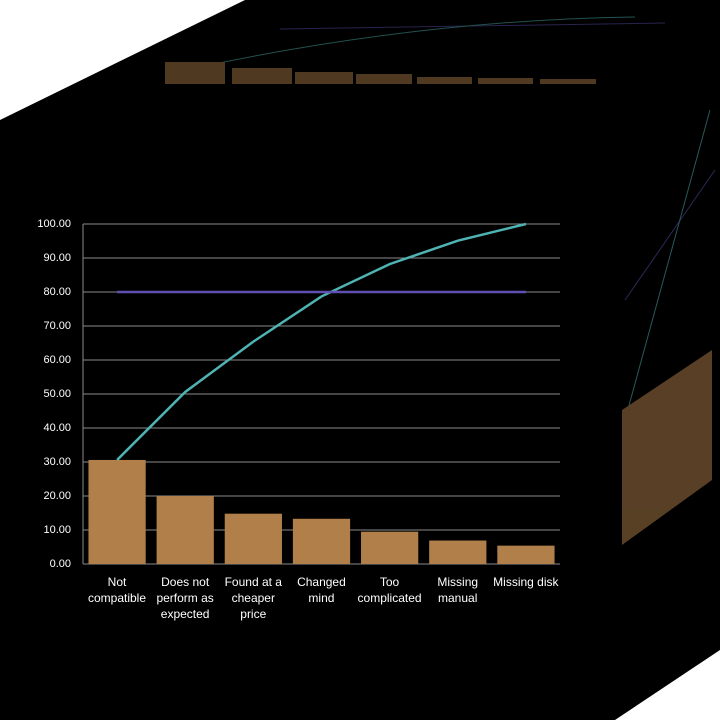  Describe the element at coordinates (57, 360) in the screenshot. I see `y-tick-label: 60.00` at that location.